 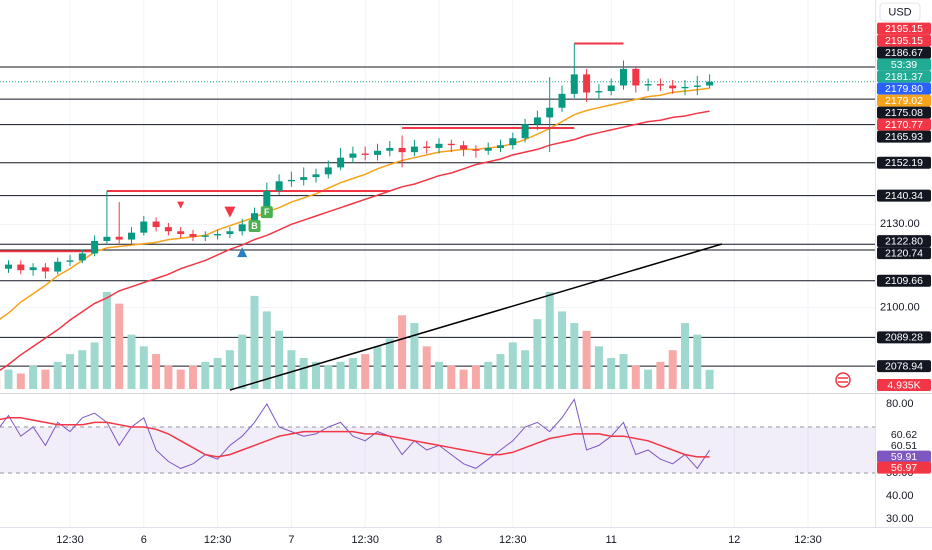 I want to click on y-tick-label: 2100.00, so click(x=900, y=308).